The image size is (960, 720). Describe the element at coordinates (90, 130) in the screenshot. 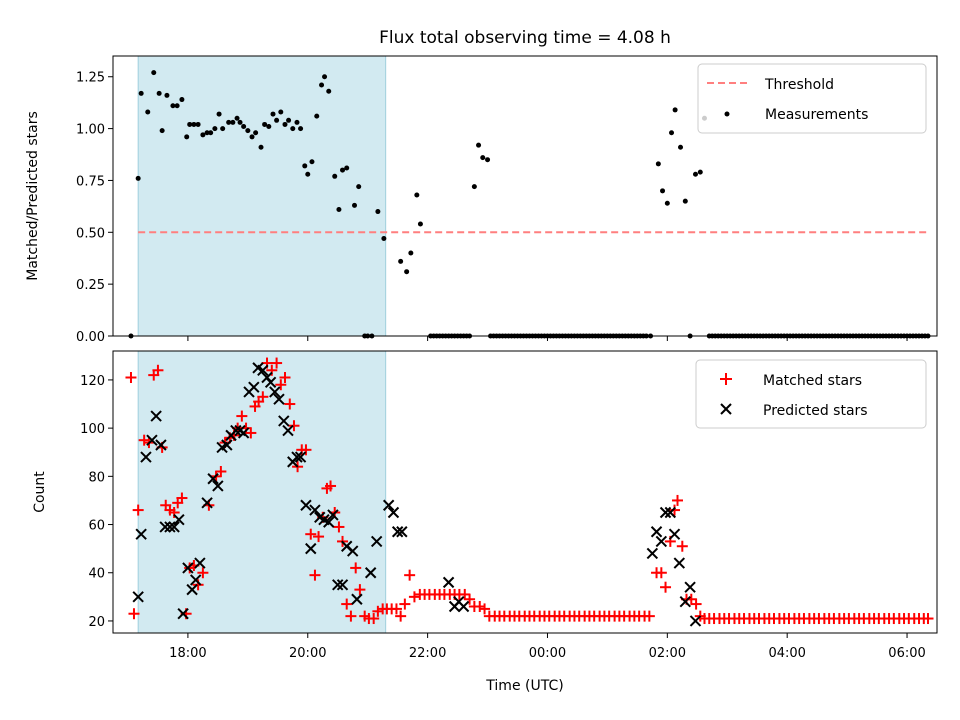

I see `top-ytick-label: 1.00` at that location.